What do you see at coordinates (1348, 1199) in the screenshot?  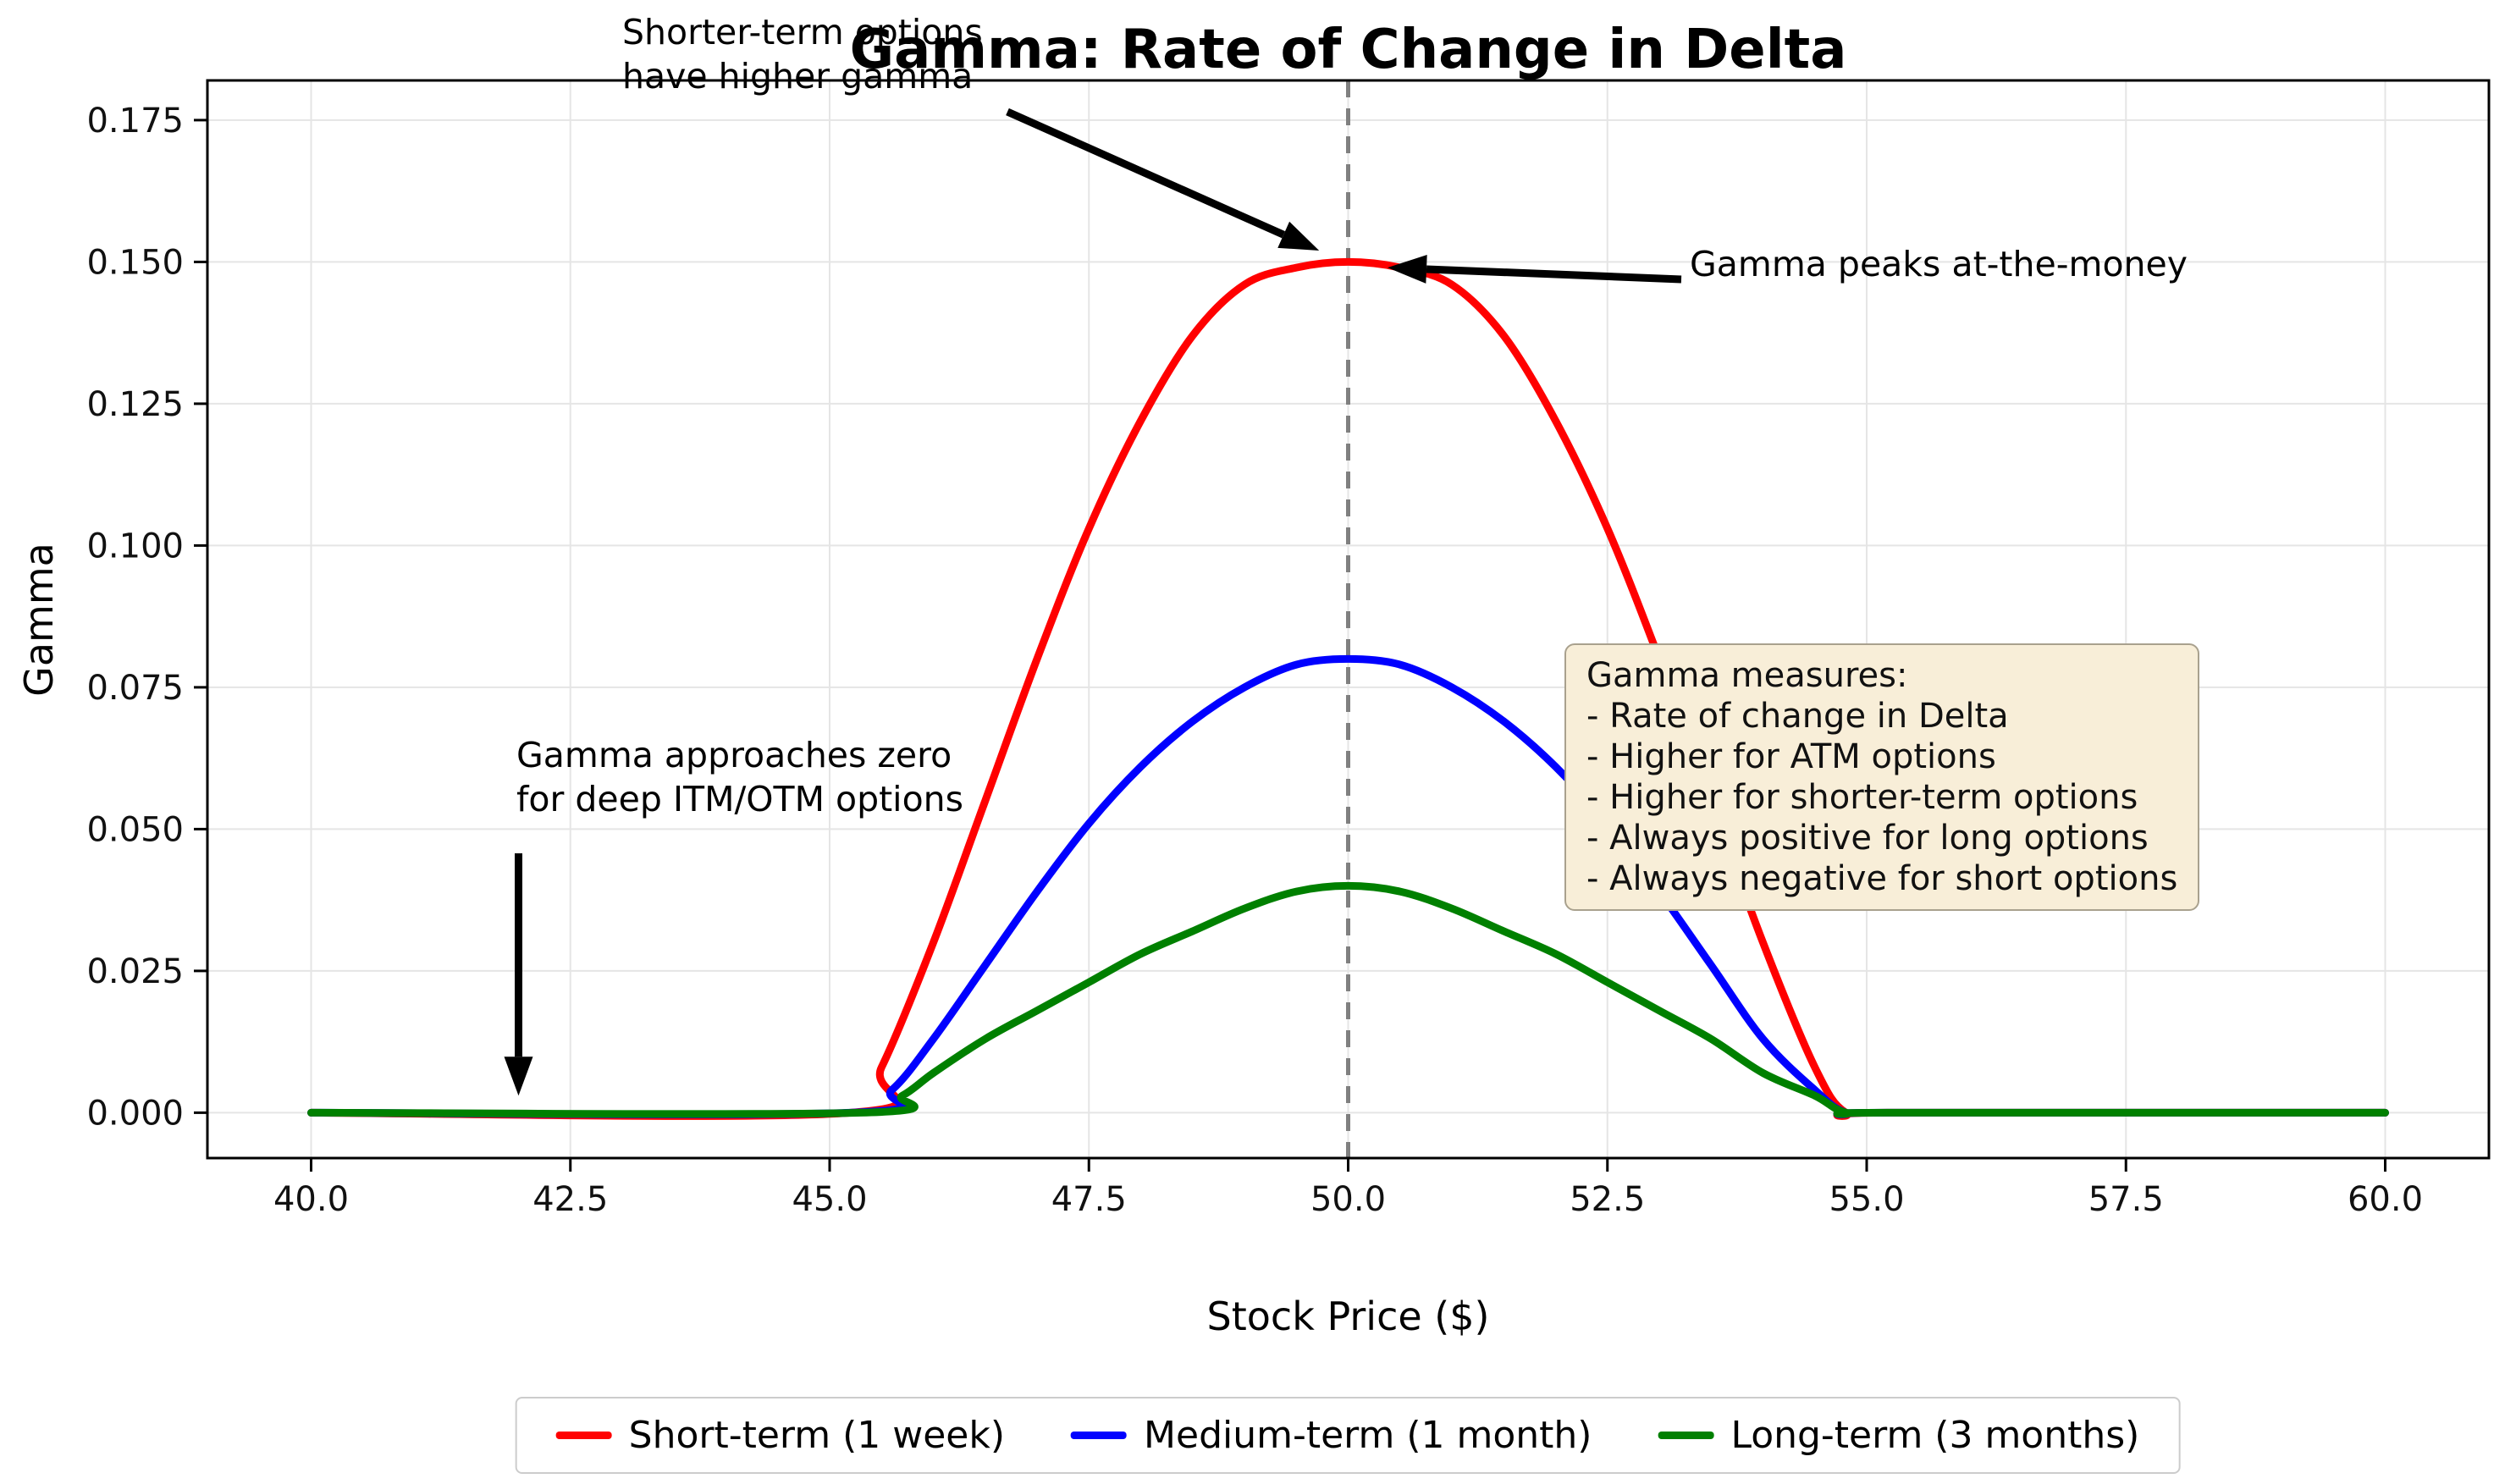 I see `x-tick-label: 50.0` at bounding box center [1348, 1199].